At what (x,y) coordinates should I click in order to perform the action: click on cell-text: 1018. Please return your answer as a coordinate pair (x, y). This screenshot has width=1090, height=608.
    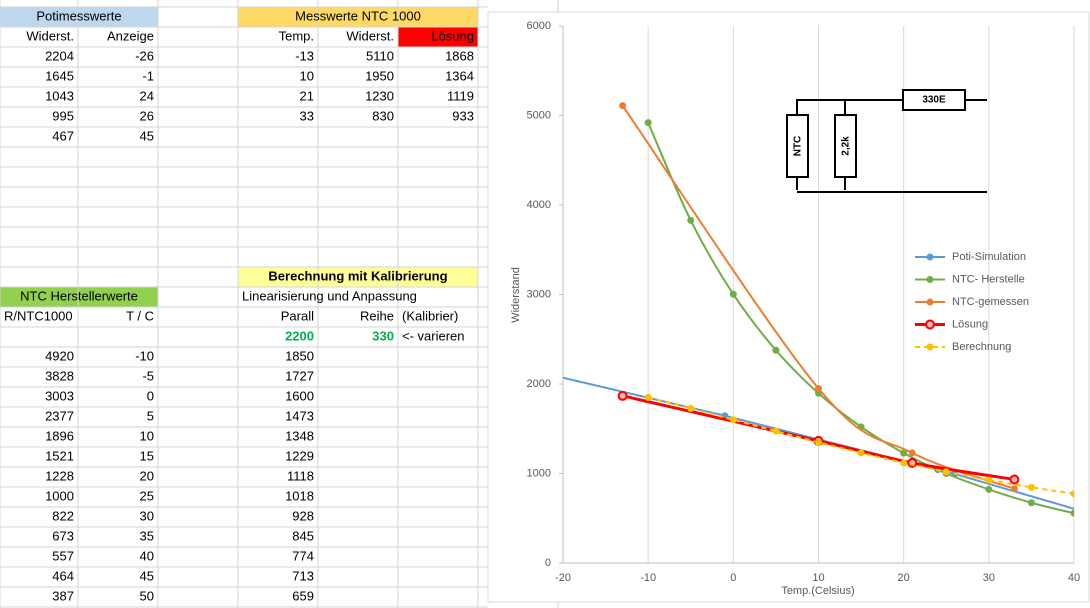
    Looking at the image, I should click on (299, 495).